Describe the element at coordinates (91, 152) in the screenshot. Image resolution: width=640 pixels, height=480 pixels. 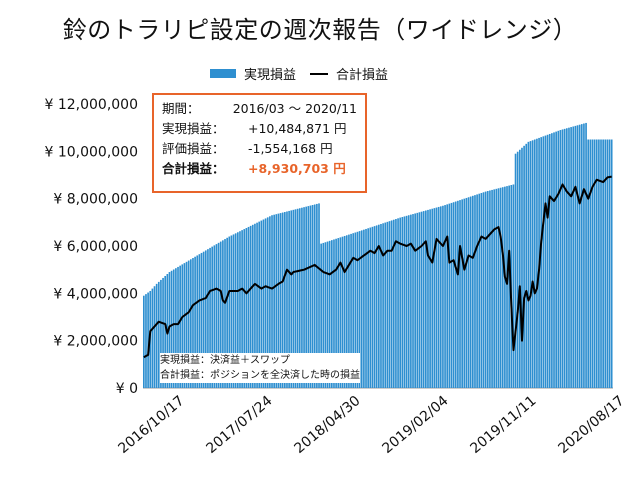
I see `y-tick-label: ¥ 10,000,000` at that location.